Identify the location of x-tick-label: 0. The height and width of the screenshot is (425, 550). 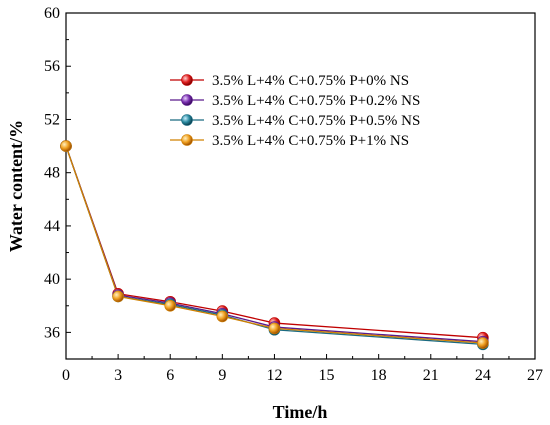
(66, 375).